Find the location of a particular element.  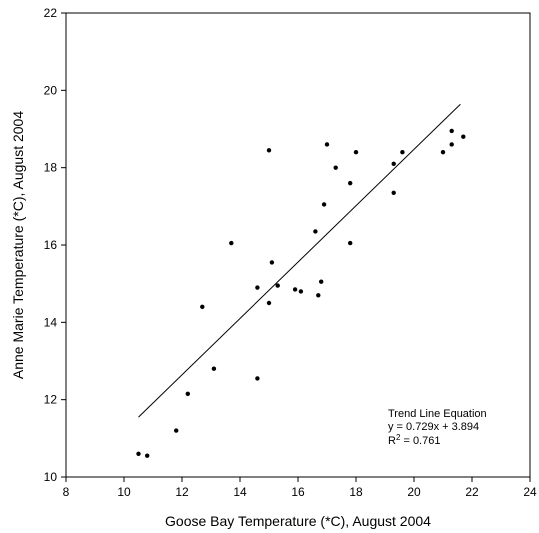

r-squared-prefix: R is located at coordinates (392, 441).